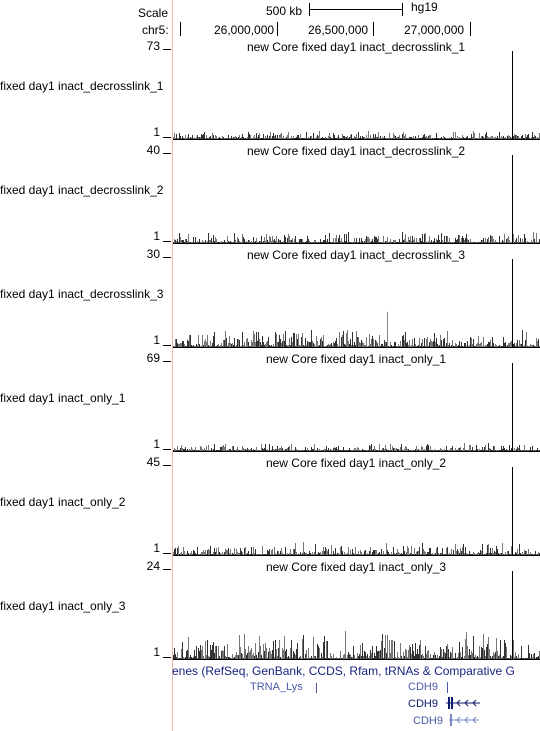  Describe the element at coordinates (82, 86) in the screenshot. I see `track-side-label: fixed day1 inact_decrosslink_1` at that location.